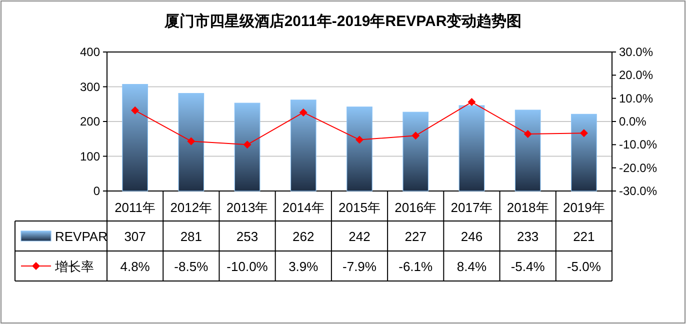 This screenshot has width=686, height=324. Describe the element at coordinates (359, 236) in the screenshot. I see `data-label: 242` at that location.